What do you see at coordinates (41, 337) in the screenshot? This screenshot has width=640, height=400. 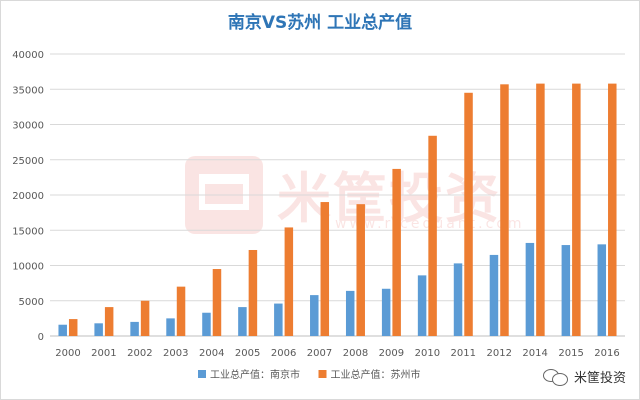 I see `y-tick-label: 0` at bounding box center [41, 337].